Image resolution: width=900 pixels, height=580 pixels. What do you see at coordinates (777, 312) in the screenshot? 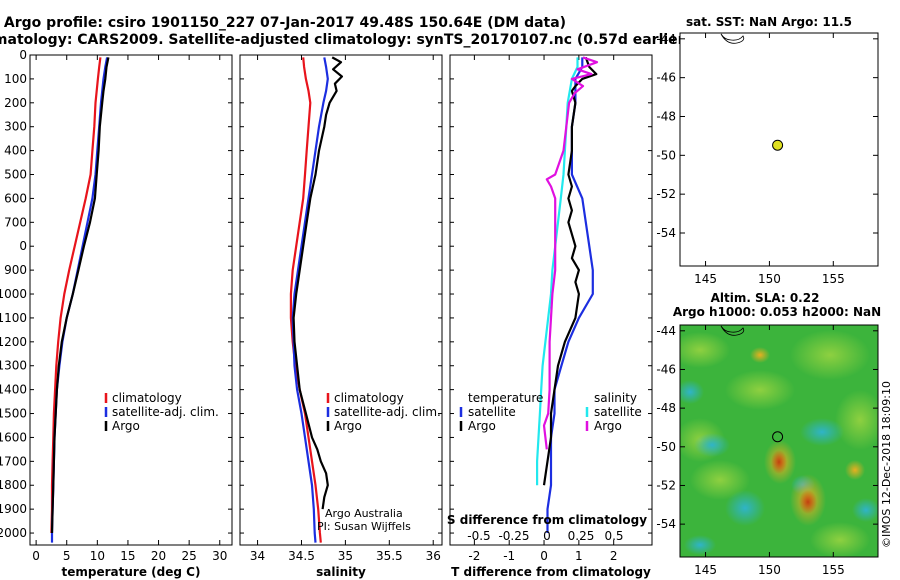
I see `sla-map-title-2: Argo h1000: 0.053 h2000: NaN` at bounding box center [777, 312].